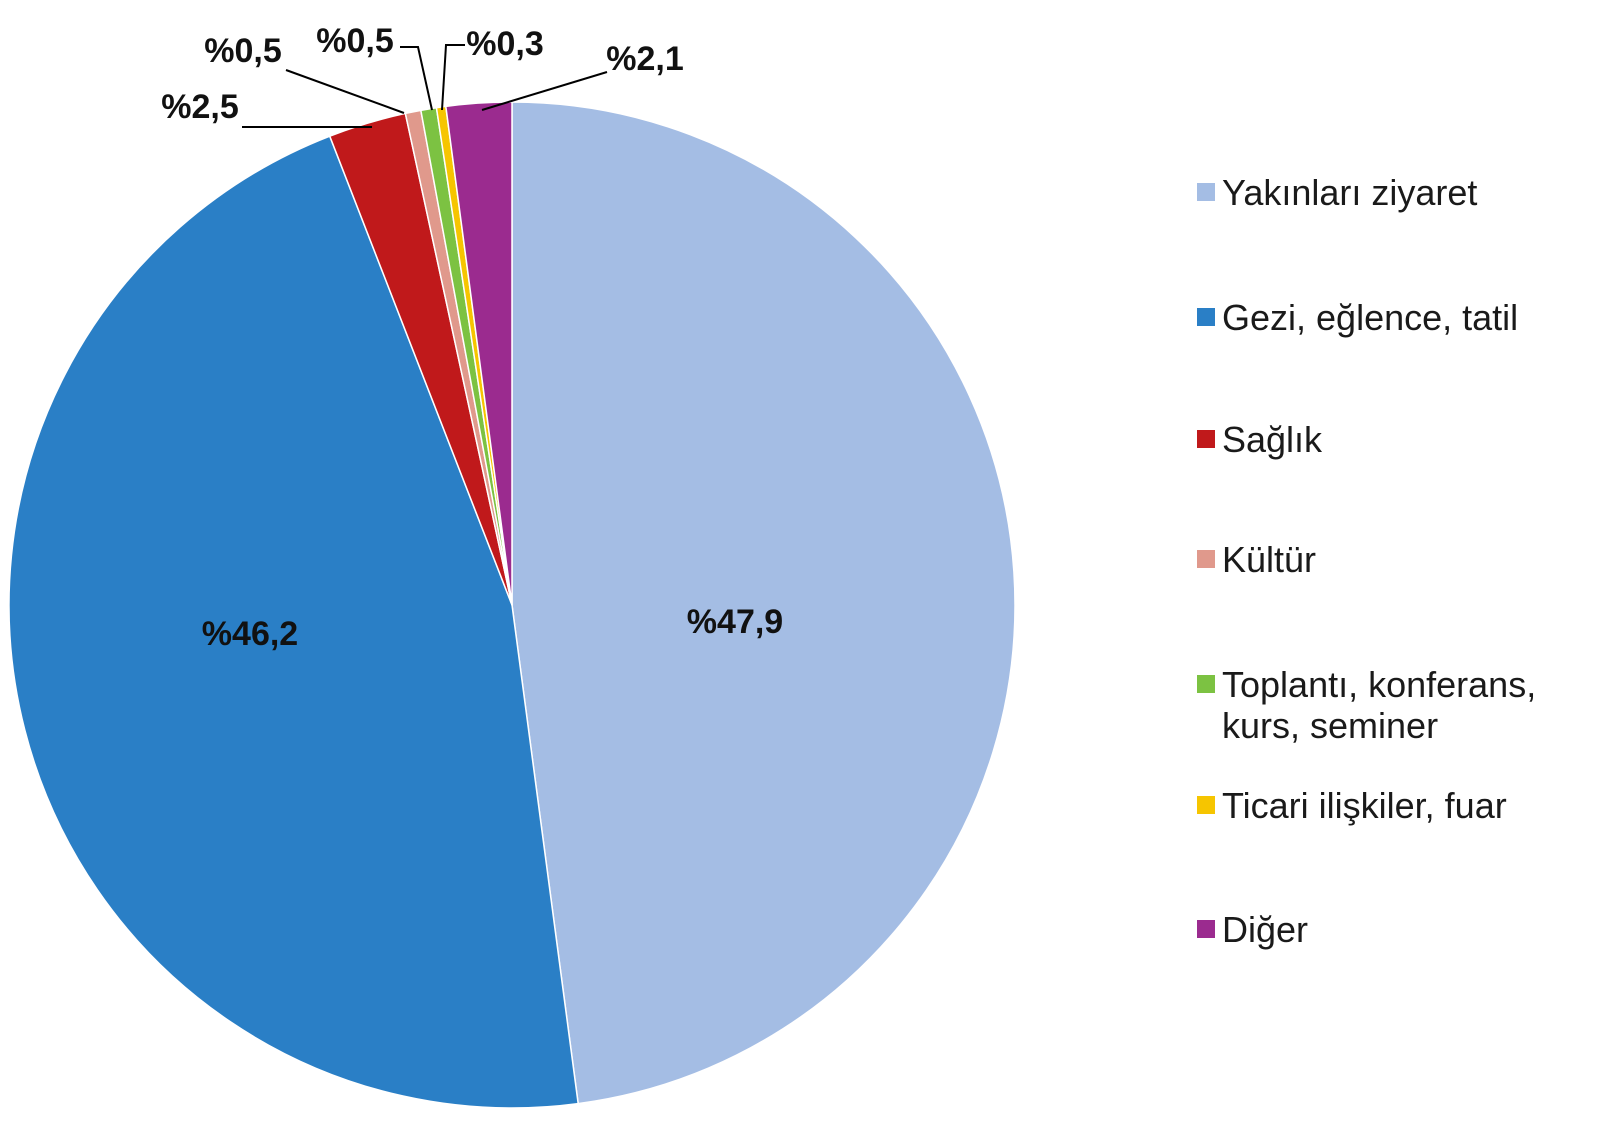 The image size is (1600, 1142). I want to click on legend-label-line: Diğer, so click(1265, 929).